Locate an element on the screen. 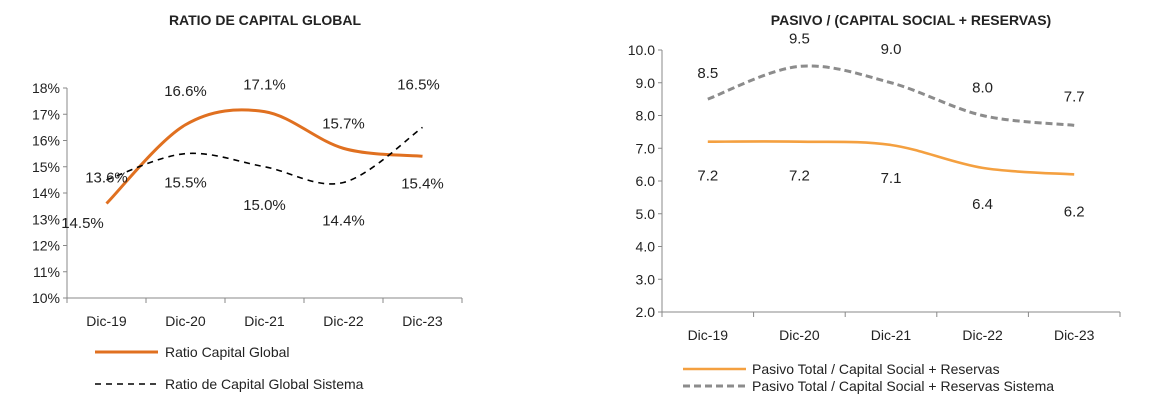 This screenshot has width=1152, height=398. y-tick-label: 12% is located at coordinates (46, 246).